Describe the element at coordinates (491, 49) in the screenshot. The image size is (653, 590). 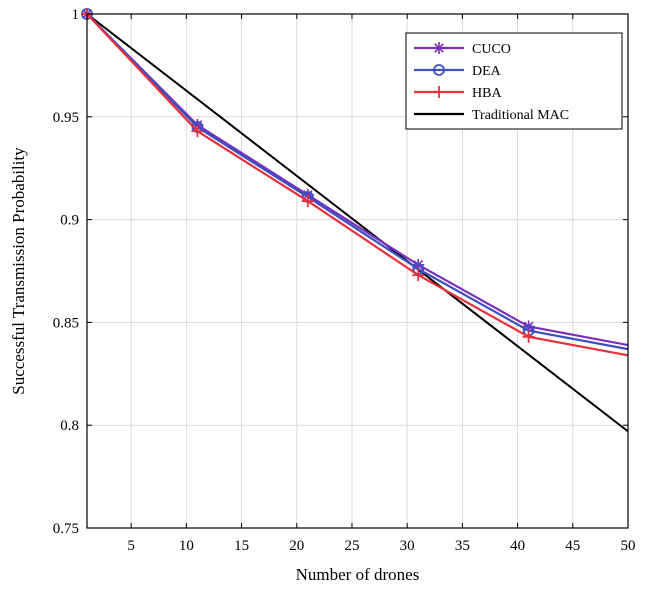
I see `legend-label: CUCO` at that location.